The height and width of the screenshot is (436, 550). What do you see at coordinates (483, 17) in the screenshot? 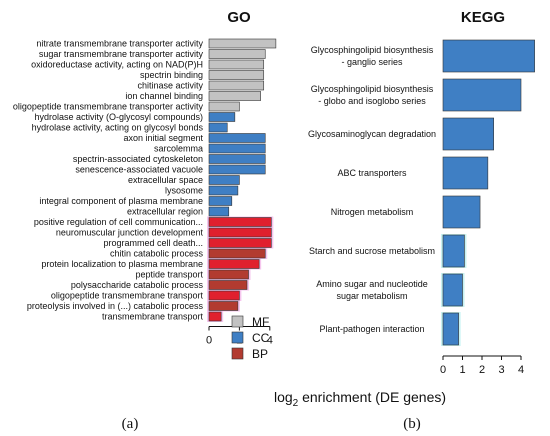
I see `kegg-title: KEGG` at bounding box center [483, 17].